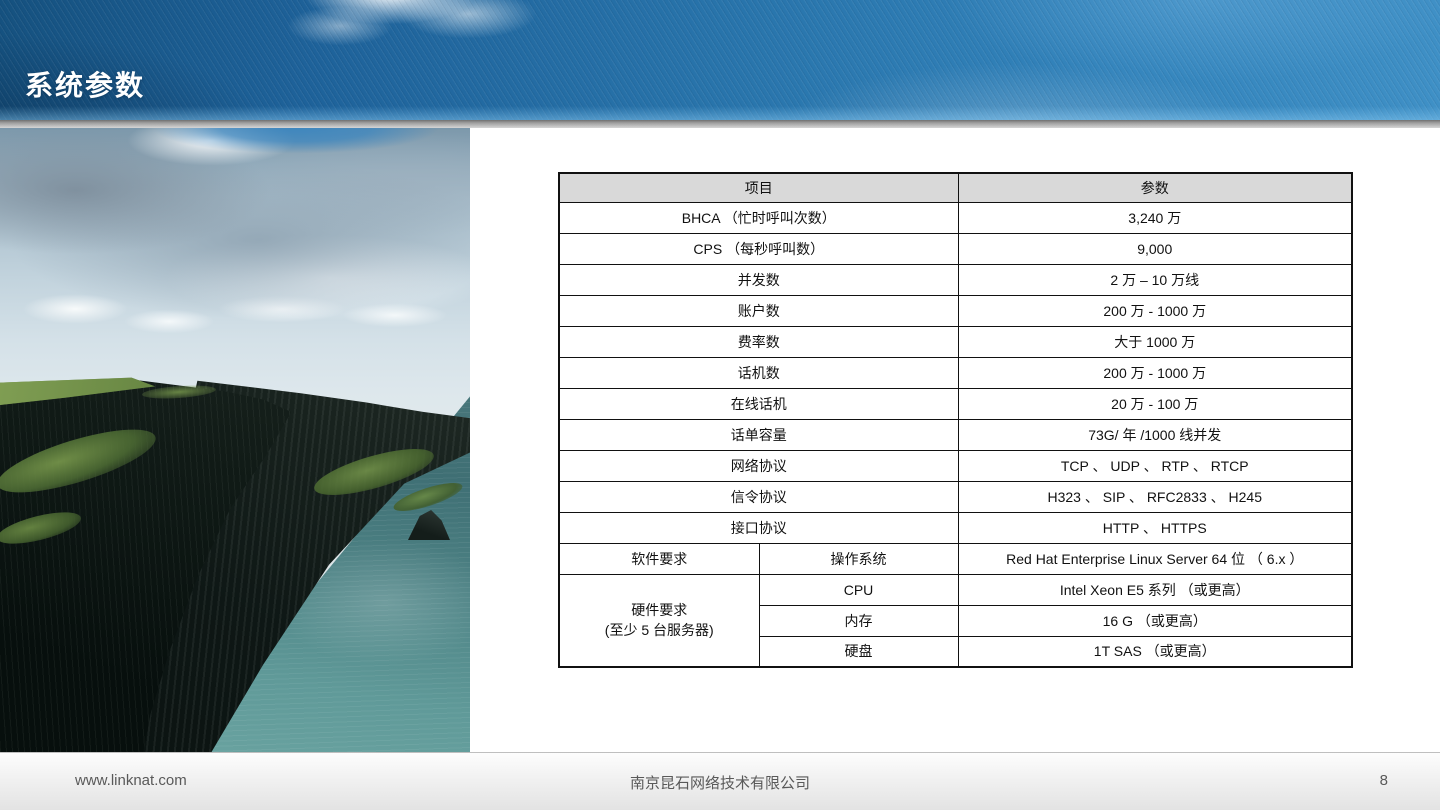  What do you see at coordinates (858, 558) in the screenshot?
I see `sub-item-cell: 操作系统` at bounding box center [858, 558].